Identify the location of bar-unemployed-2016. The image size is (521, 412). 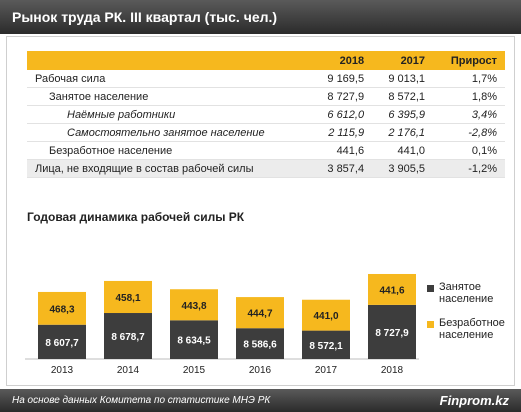
(260, 313).